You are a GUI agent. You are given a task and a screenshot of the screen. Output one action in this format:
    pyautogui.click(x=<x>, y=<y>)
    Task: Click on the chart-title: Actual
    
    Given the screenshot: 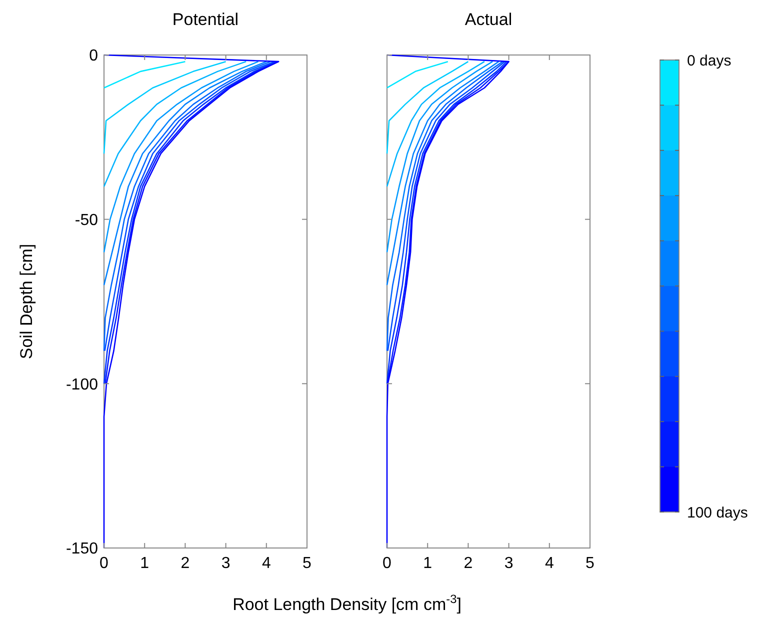 What is the action you would take?
    pyautogui.click(x=488, y=19)
    